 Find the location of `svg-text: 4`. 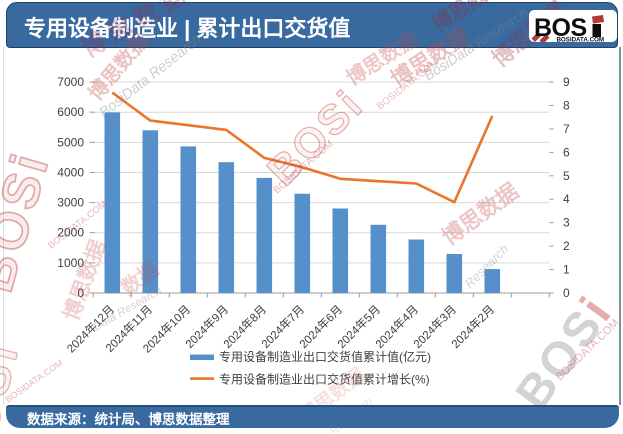

svg-text: 4 is located at coordinates (566, 199).